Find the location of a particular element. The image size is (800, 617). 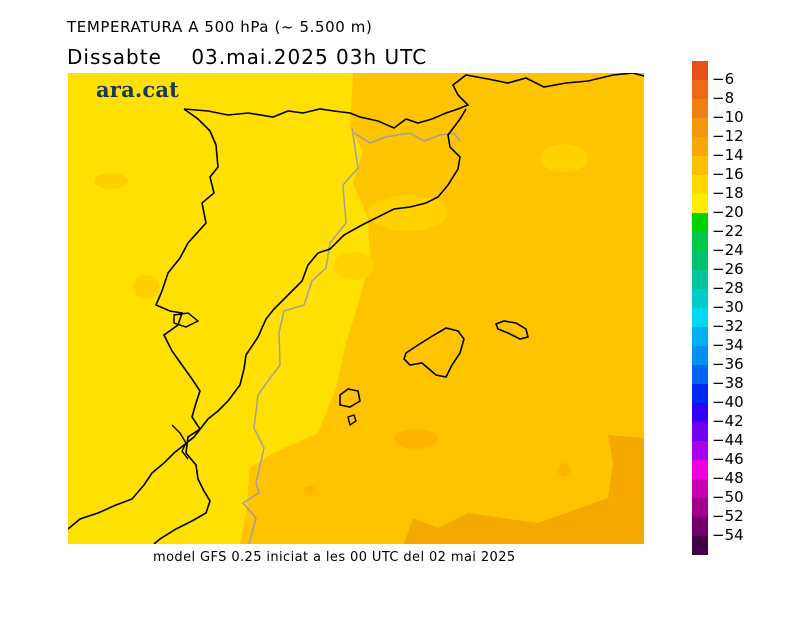

colorbar-canvas is located at coordinates (700, 308).